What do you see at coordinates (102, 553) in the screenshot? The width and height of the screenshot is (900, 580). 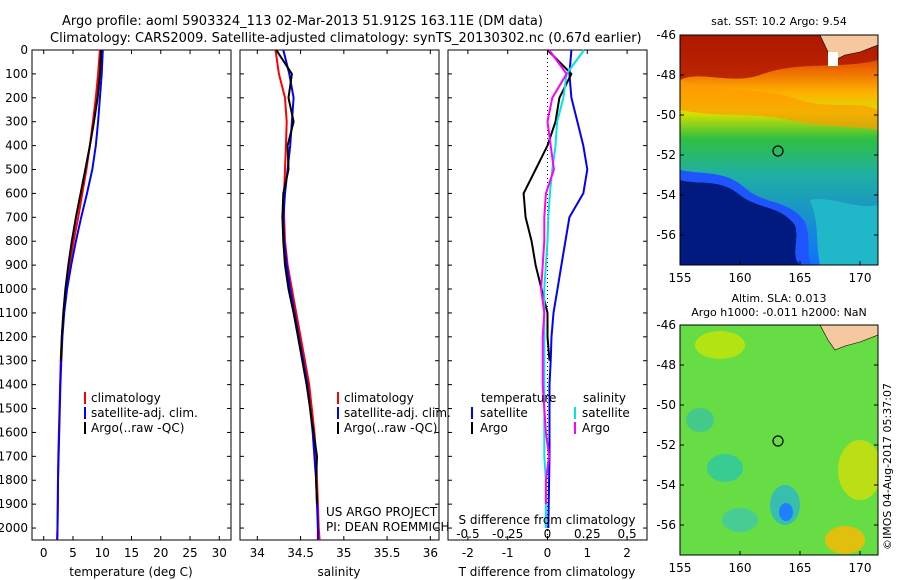 I see `temperature-x-tick-label: 10` at bounding box center [102, 553].